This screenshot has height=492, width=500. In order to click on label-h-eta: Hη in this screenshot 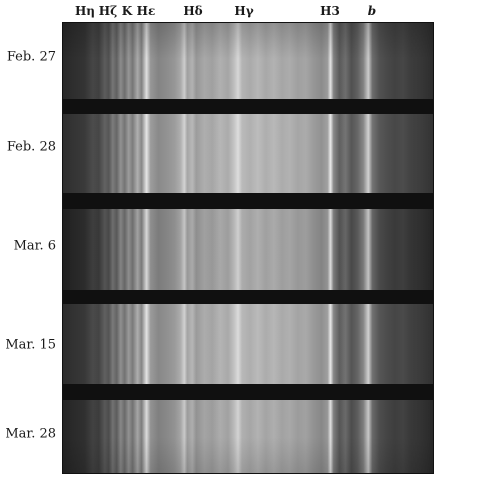, I will do `click(85, 11)`.